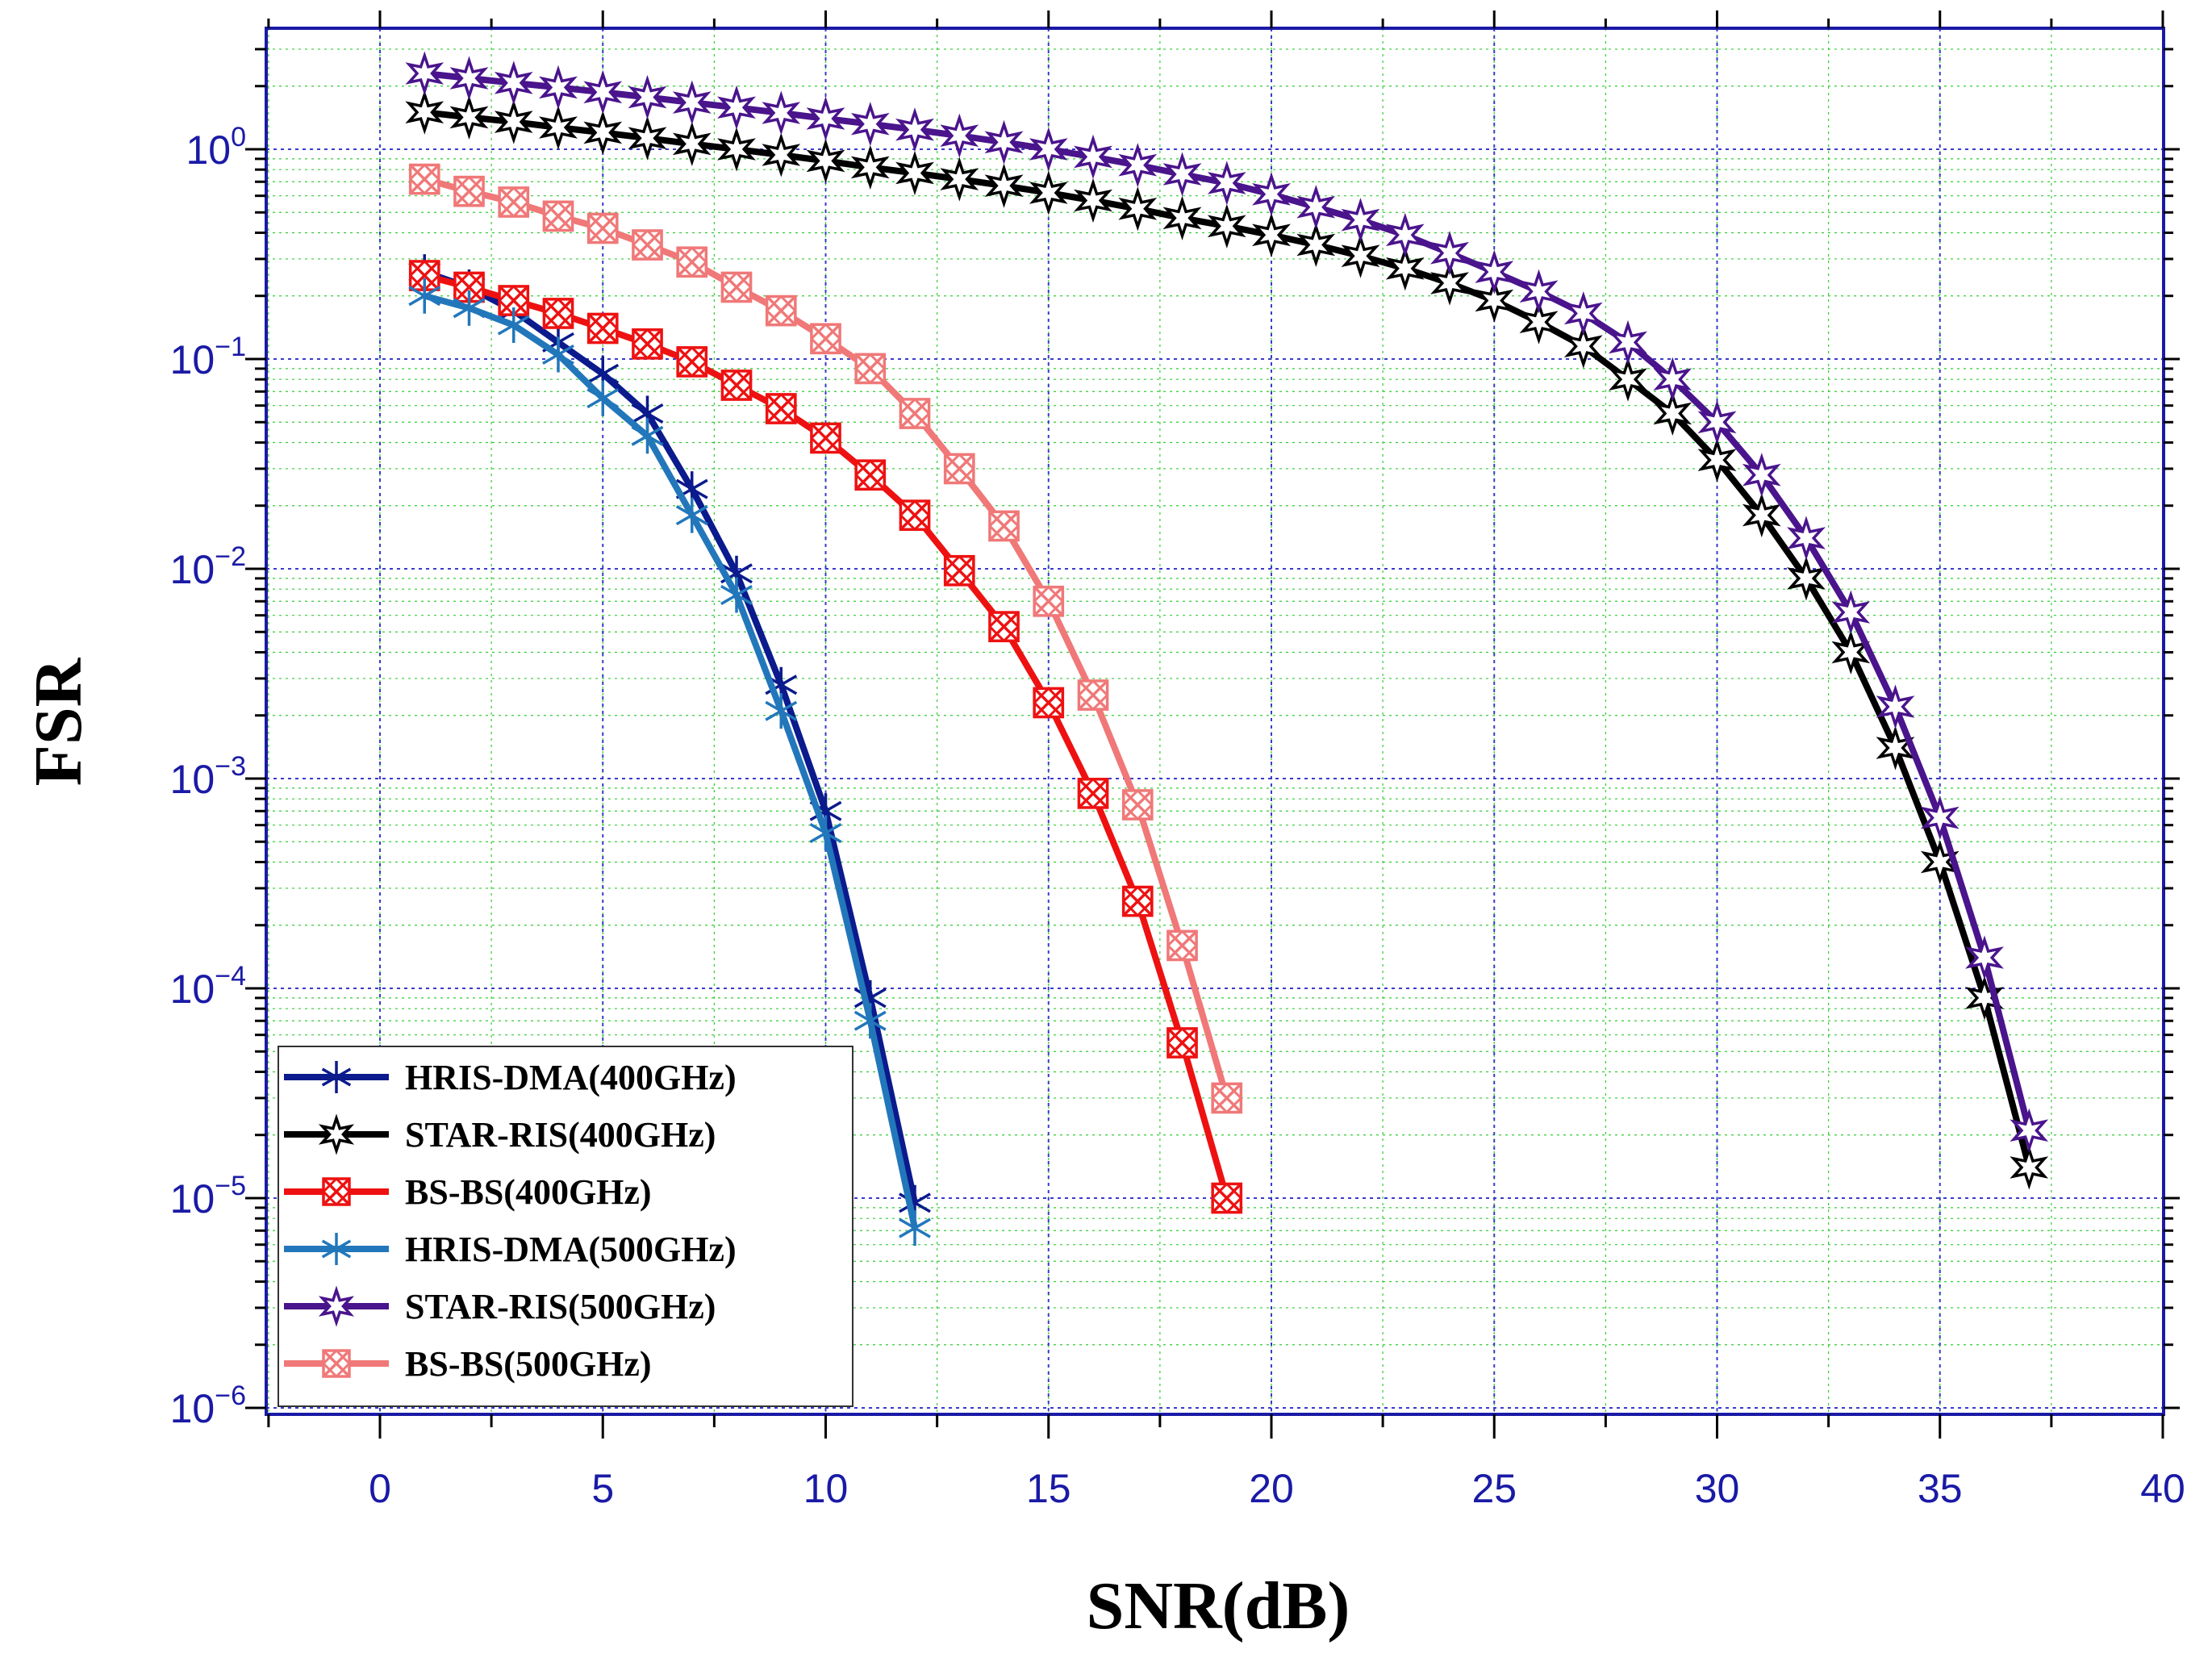 The height and width of the screenshot is (1658, 2212). I want to click on x-axis-title: SNR(dB), so click(1218, 1605).